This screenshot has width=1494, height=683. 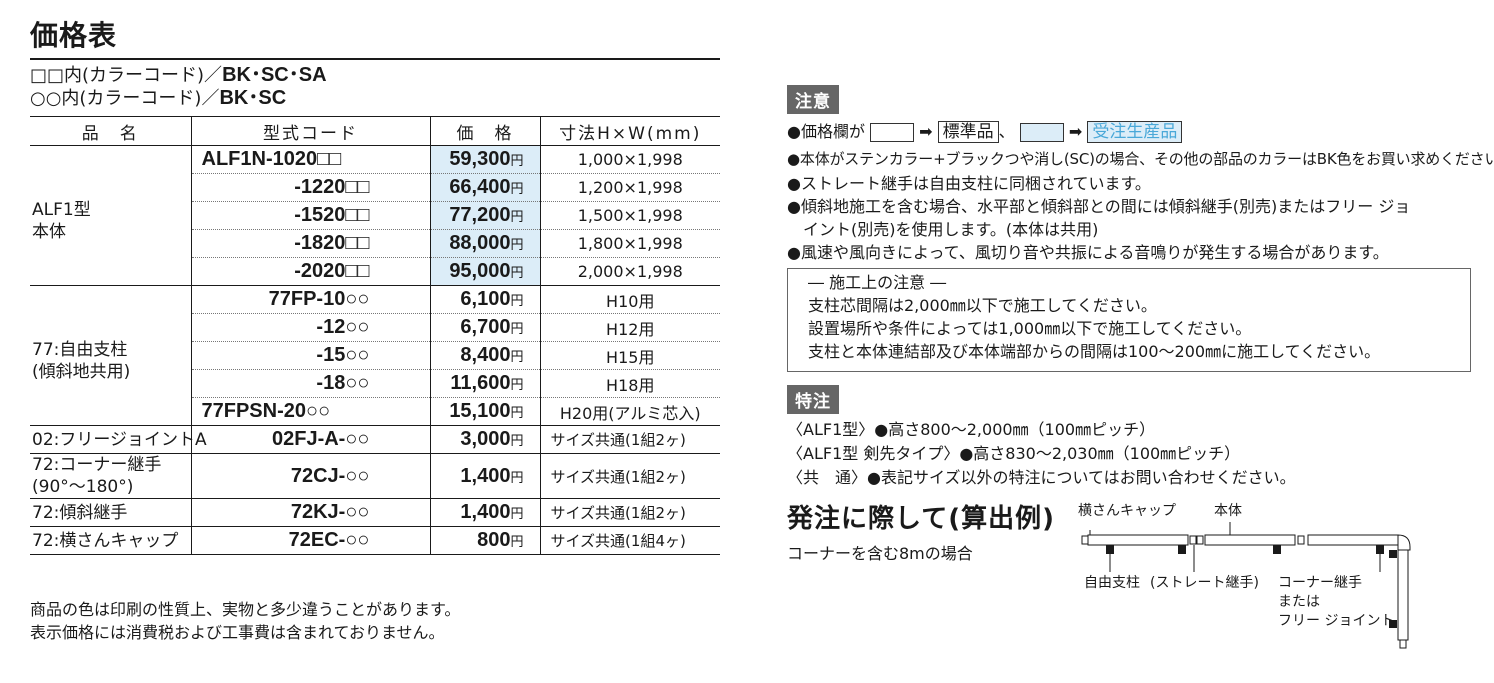 I want to click on title-underline, so click(x=375, y=59).